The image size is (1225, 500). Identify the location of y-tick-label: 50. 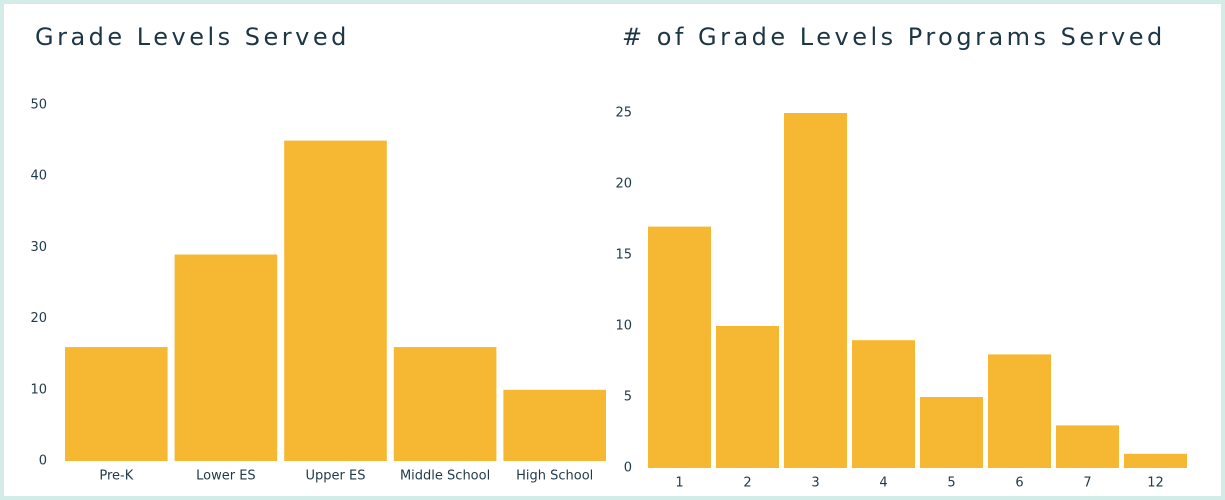
(38, 105).